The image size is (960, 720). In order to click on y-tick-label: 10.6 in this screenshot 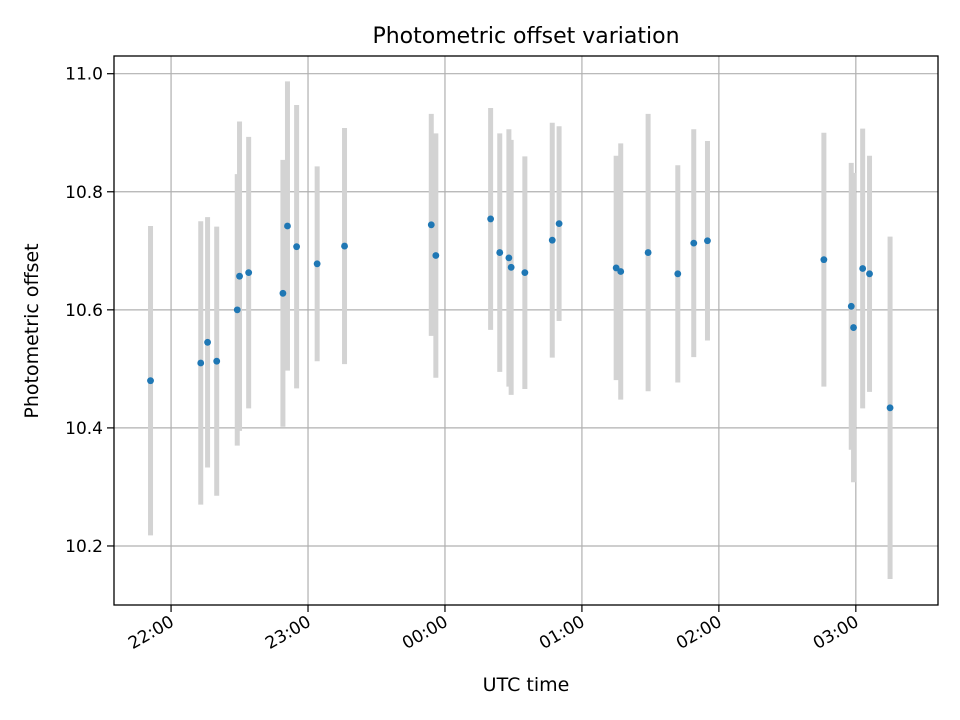, I will do `click(84, 311)`.